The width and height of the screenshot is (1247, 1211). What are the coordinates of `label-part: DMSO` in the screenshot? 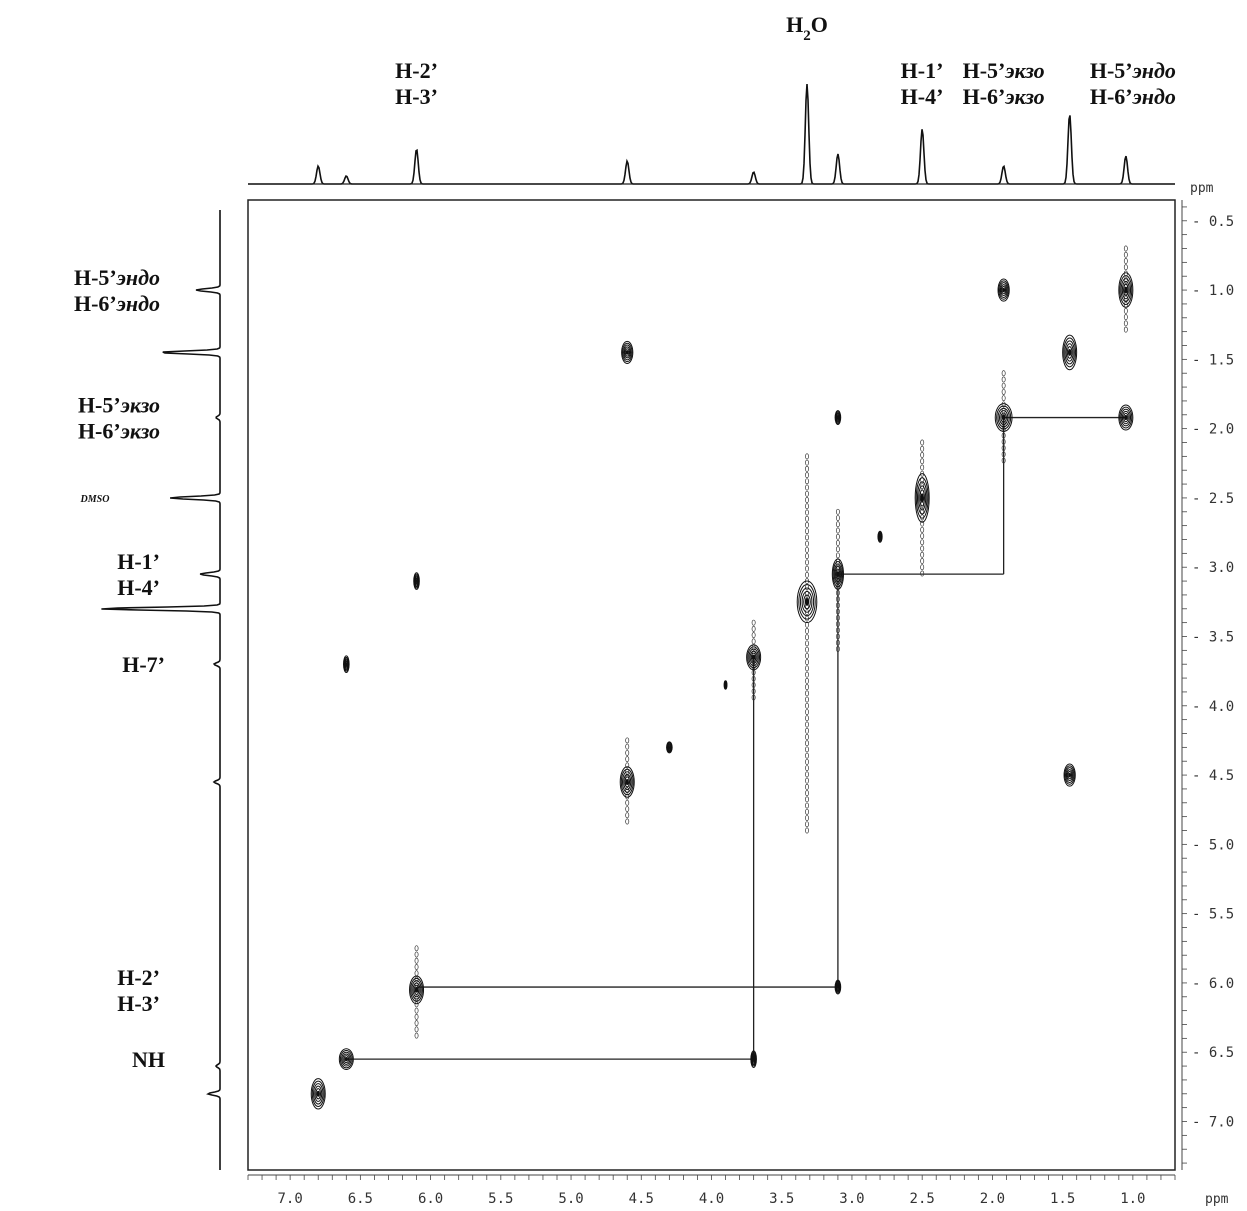 It's located at (95, 499).